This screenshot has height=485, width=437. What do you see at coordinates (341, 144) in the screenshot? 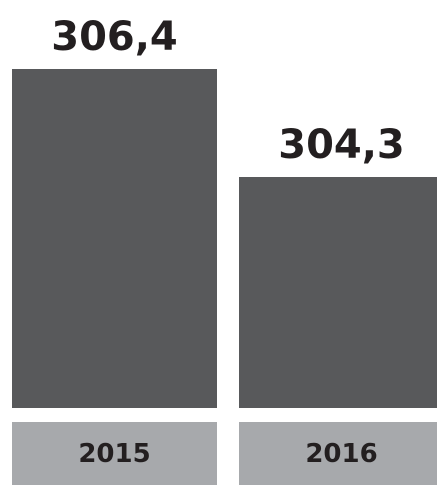
I see `bar-value-label: 304,3` at bounding box center [341, 144].